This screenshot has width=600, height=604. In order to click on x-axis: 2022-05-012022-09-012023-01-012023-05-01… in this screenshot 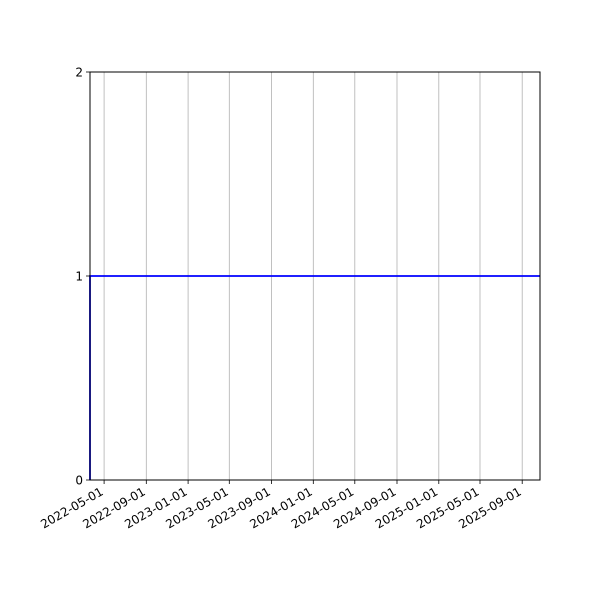, I will do `click(281, 505)`.